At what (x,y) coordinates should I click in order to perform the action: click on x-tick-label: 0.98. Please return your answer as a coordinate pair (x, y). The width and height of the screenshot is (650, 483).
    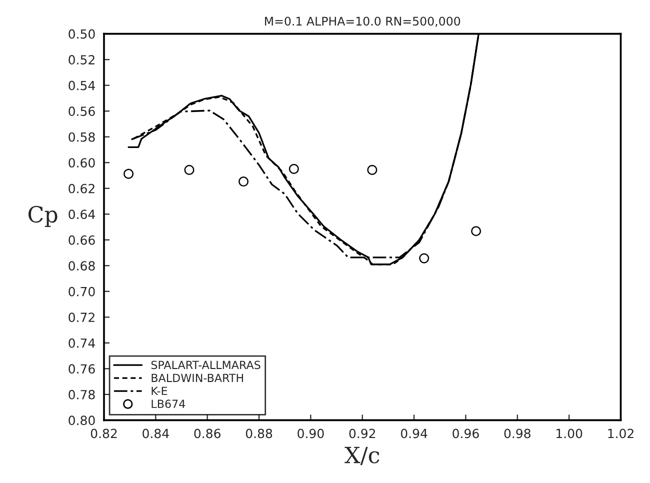
    Looking at the image, I should click on (517, 433).